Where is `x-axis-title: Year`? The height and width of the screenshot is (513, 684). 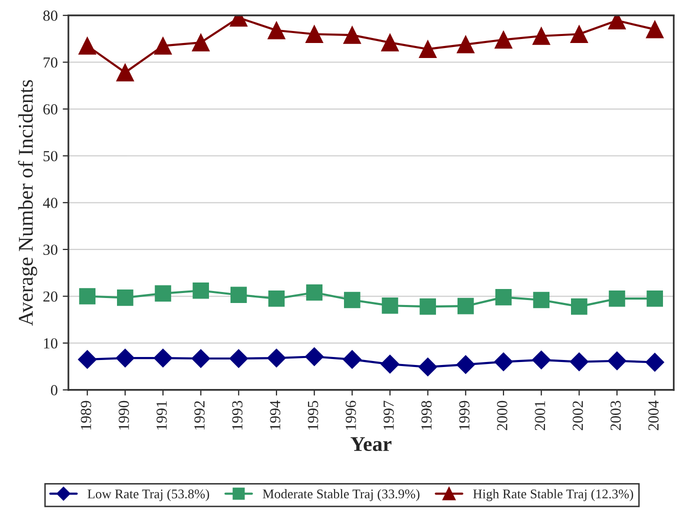 x-axis-title: Year is located at coordinates (371, 444).